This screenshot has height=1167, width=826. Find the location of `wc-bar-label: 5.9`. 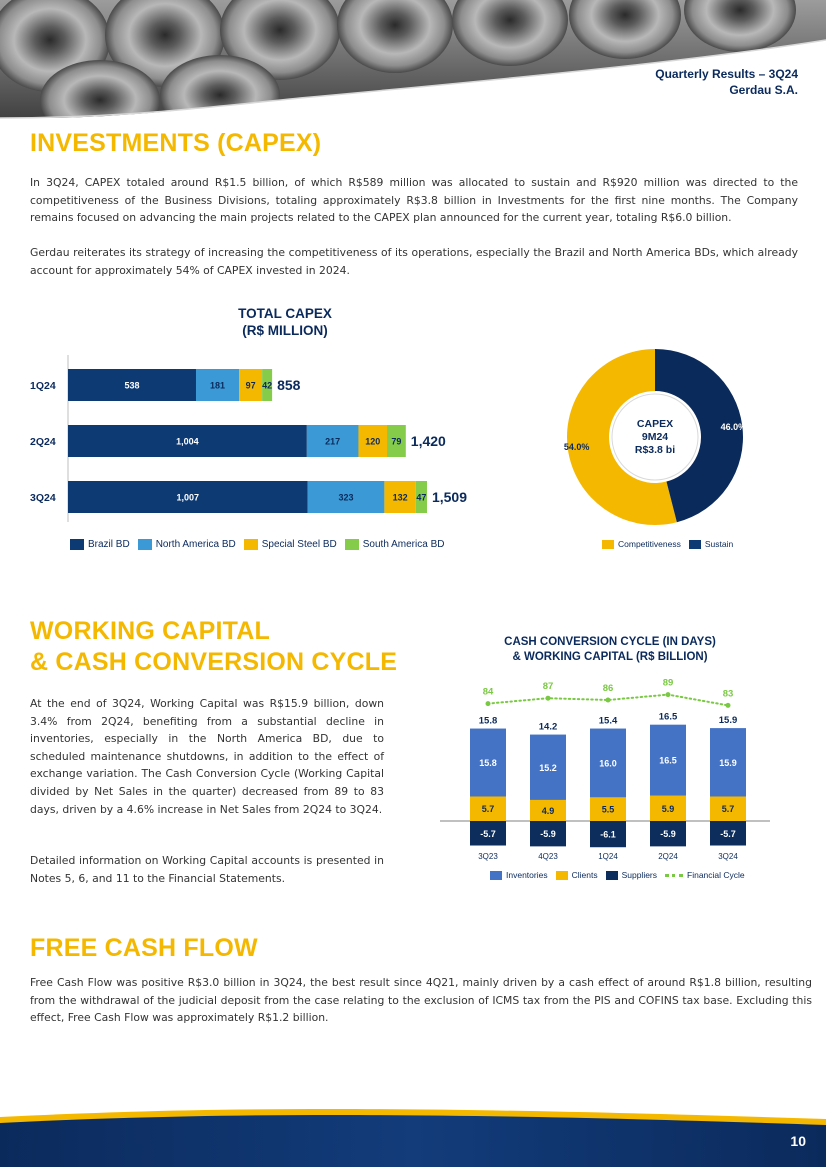

wc-bar-label: 5.9 is located at coordinates (668, 809).